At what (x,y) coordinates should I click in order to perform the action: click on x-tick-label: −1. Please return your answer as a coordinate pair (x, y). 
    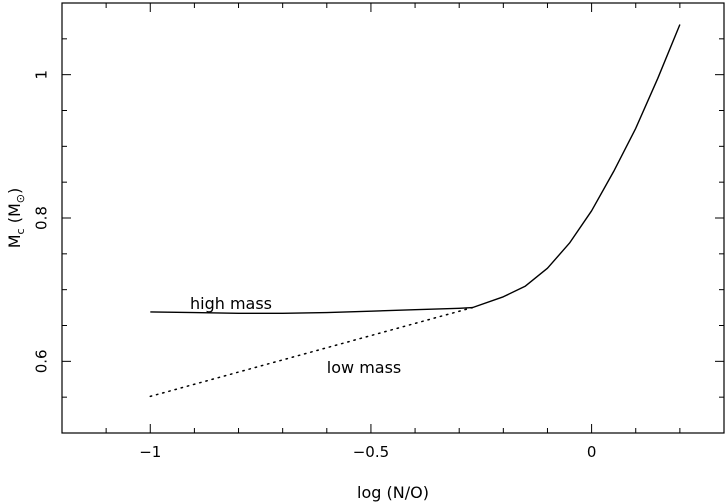
    Looking at the image, I should click on (150, 452).